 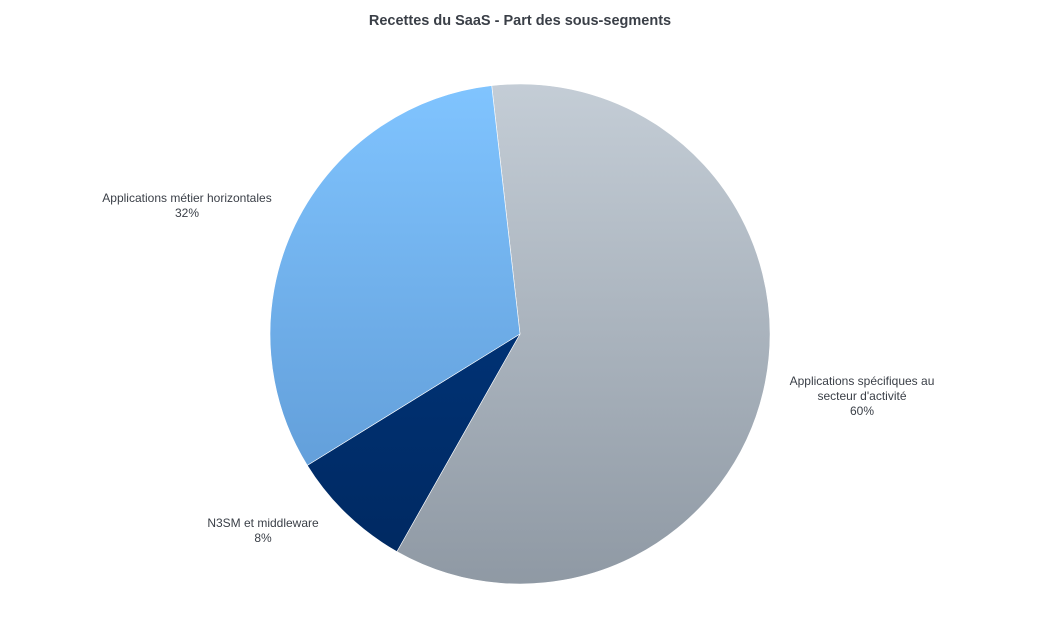 What do you see at coordinates (263, 530) in the screenshot?
I see `slice-label-n3sm-middleware: N3SM et middleware 8%` at bounding box center [263, 530].